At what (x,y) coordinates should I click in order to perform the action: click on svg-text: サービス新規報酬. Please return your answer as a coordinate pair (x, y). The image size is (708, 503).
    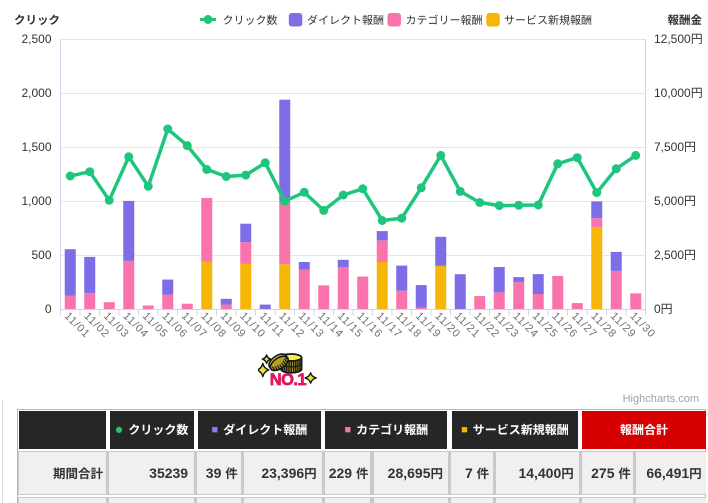
    Looking at the image, I should click on (548, 20).